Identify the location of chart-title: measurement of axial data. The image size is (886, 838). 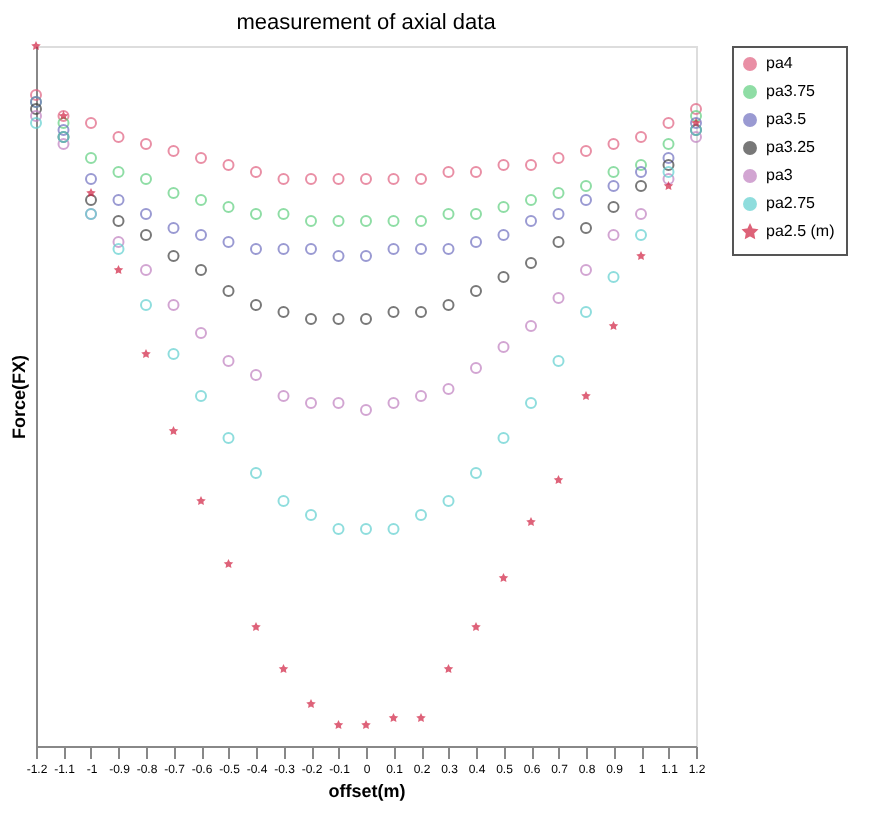
(367, 23).